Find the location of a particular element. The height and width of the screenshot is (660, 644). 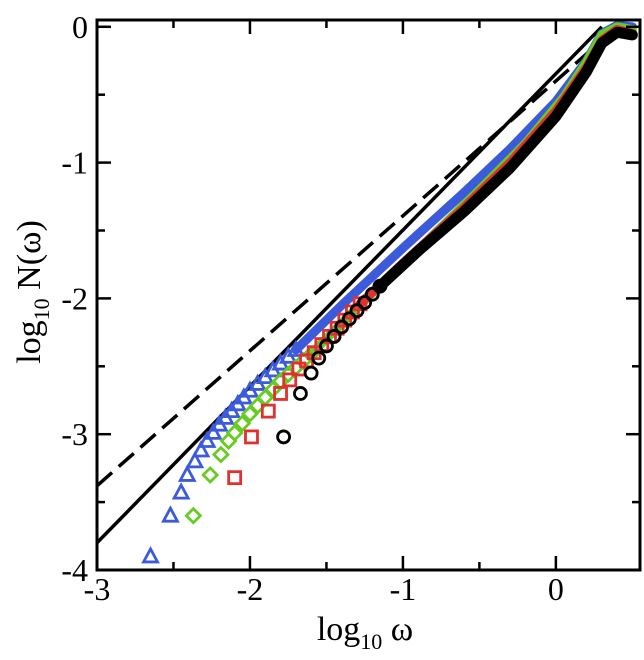

y-tick-label: -2 is located at coordinates (74, 298).